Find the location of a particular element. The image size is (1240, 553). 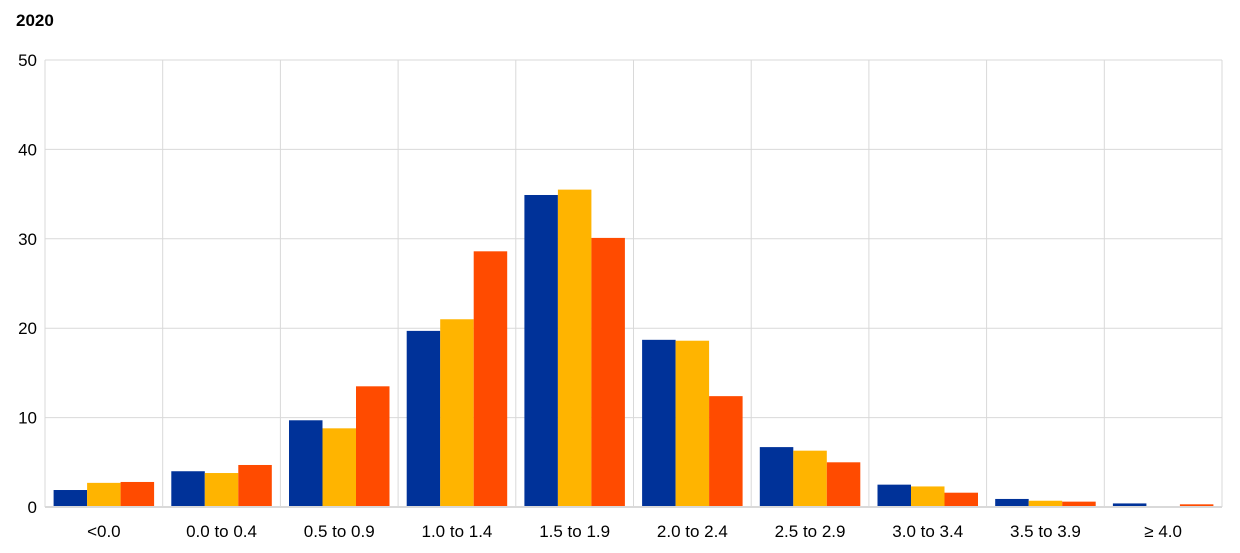

y-tick-label: 0 is located at coordinates (32, 507).